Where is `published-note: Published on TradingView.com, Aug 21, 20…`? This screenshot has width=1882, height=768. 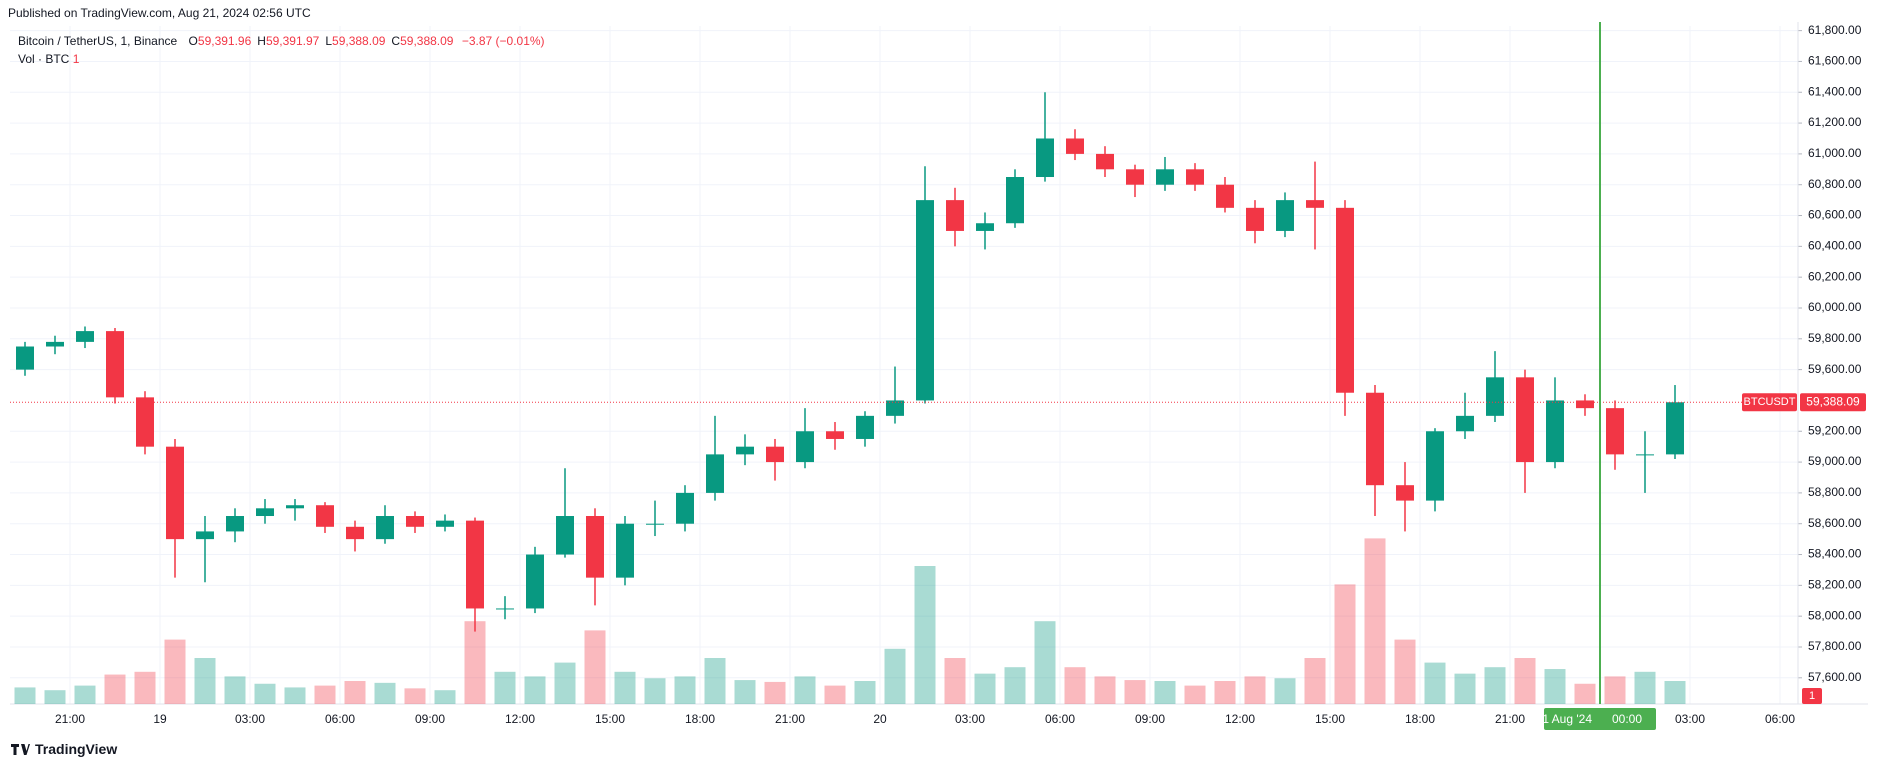 published-note: Published on TradingView.com, Aug 21, 20… is located at coordinates (159, 13).